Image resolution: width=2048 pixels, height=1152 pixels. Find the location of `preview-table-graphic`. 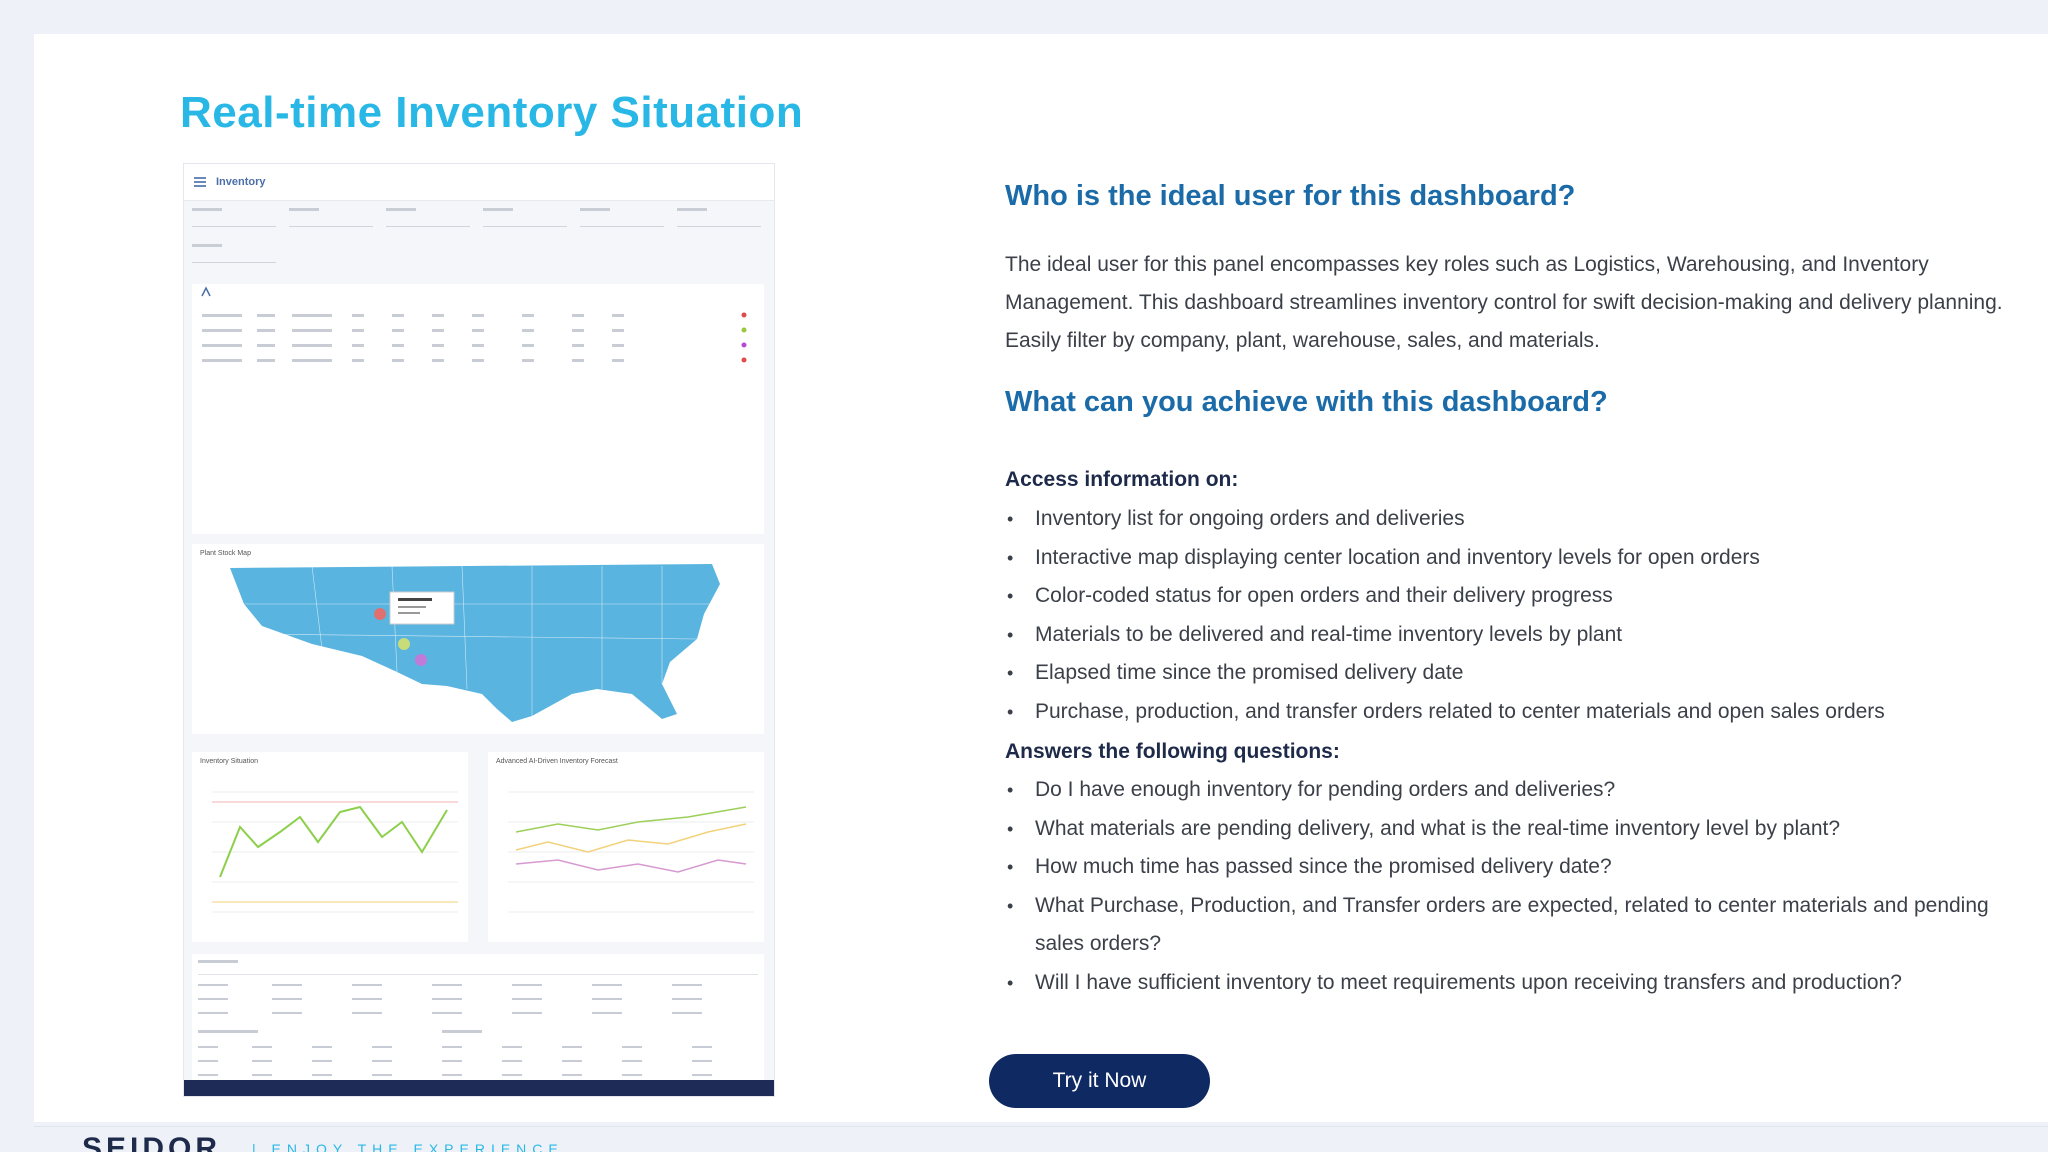

preview-table-graphic is located at coordinates (474, 324).